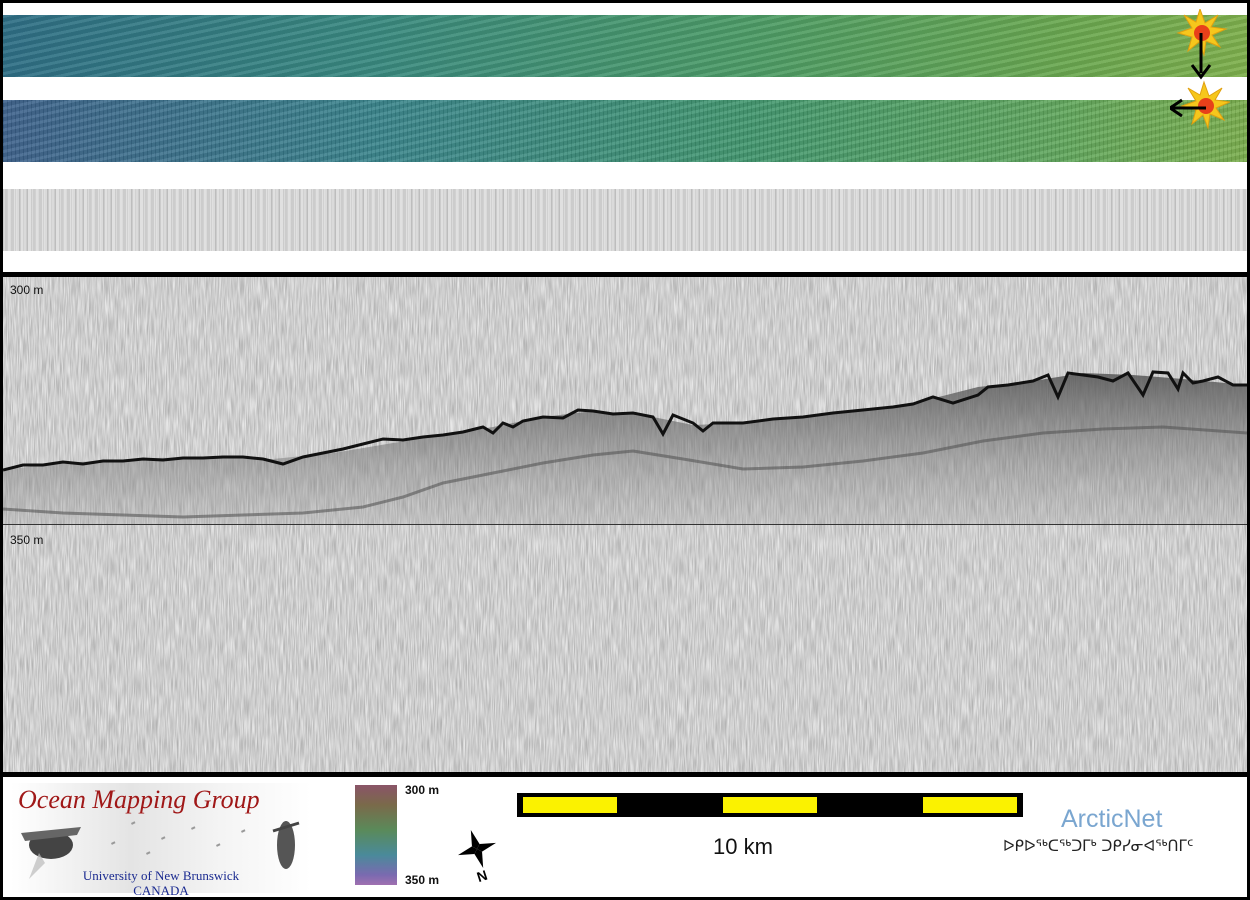 Image resolution: width=1250 pixels, height=900 pixels. I want to click on north-arrow-icon: N, so click(477, 857).